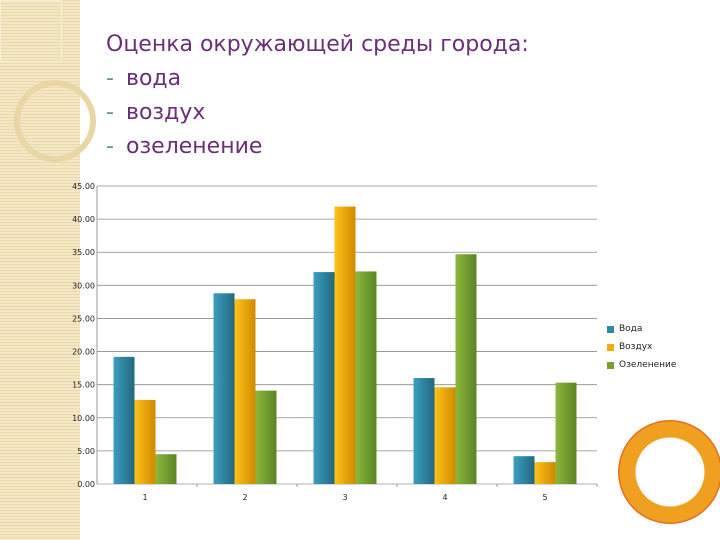 The width and height of the screenshot is (720, 540). I want to click on legend-item-voda: Вода, so click(641, 329).